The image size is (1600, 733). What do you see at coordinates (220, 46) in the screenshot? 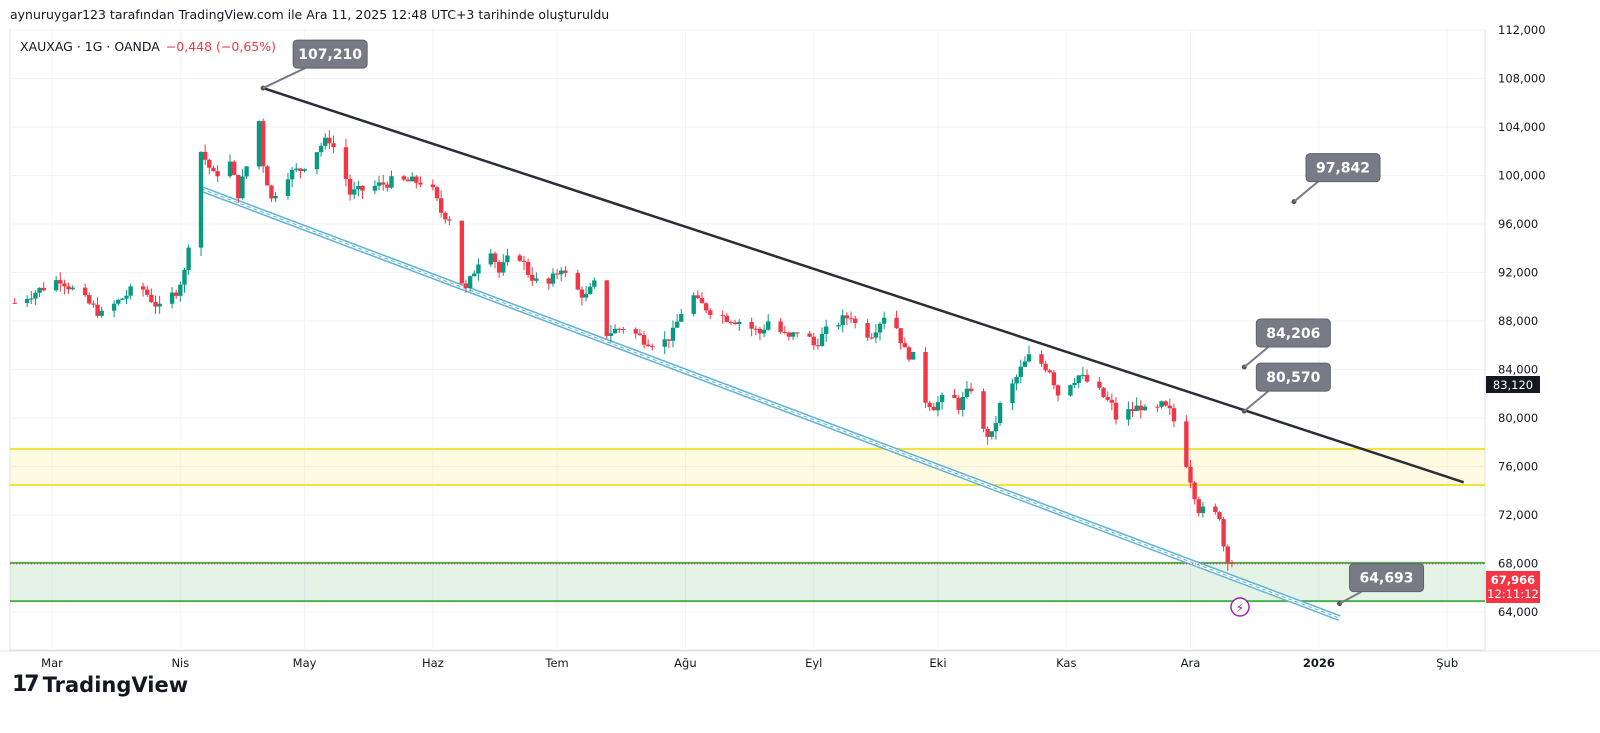
I see `price-change: −0,448 (−0,65%)` at bounding box center [220, 46].